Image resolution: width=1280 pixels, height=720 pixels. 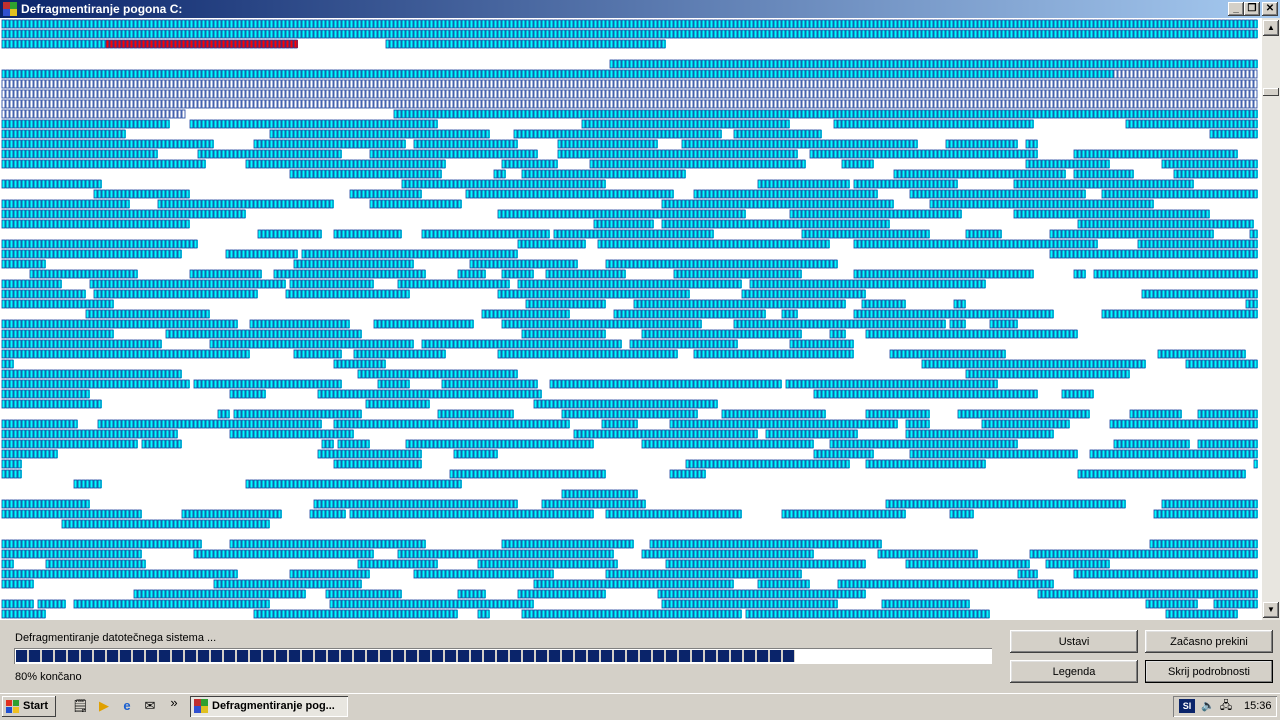 I want to click on restore-button: ❐, so click(x=1252, y=9).